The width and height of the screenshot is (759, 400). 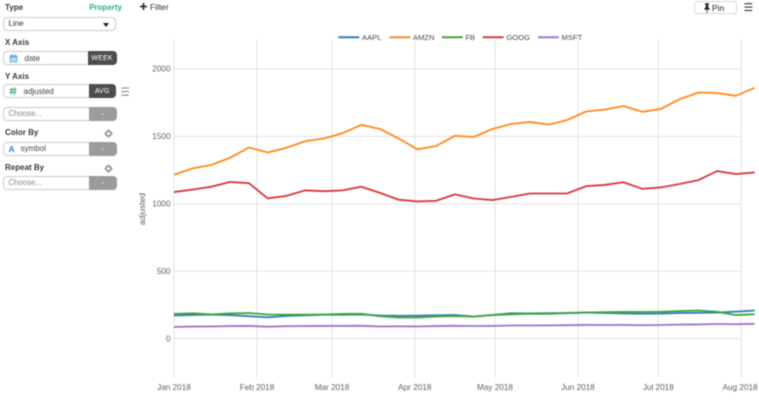 What do you see at coordinates (740, 387) in the screenshot?
I see `svg-text: Aug 2018` at bounding box center [740, 387].